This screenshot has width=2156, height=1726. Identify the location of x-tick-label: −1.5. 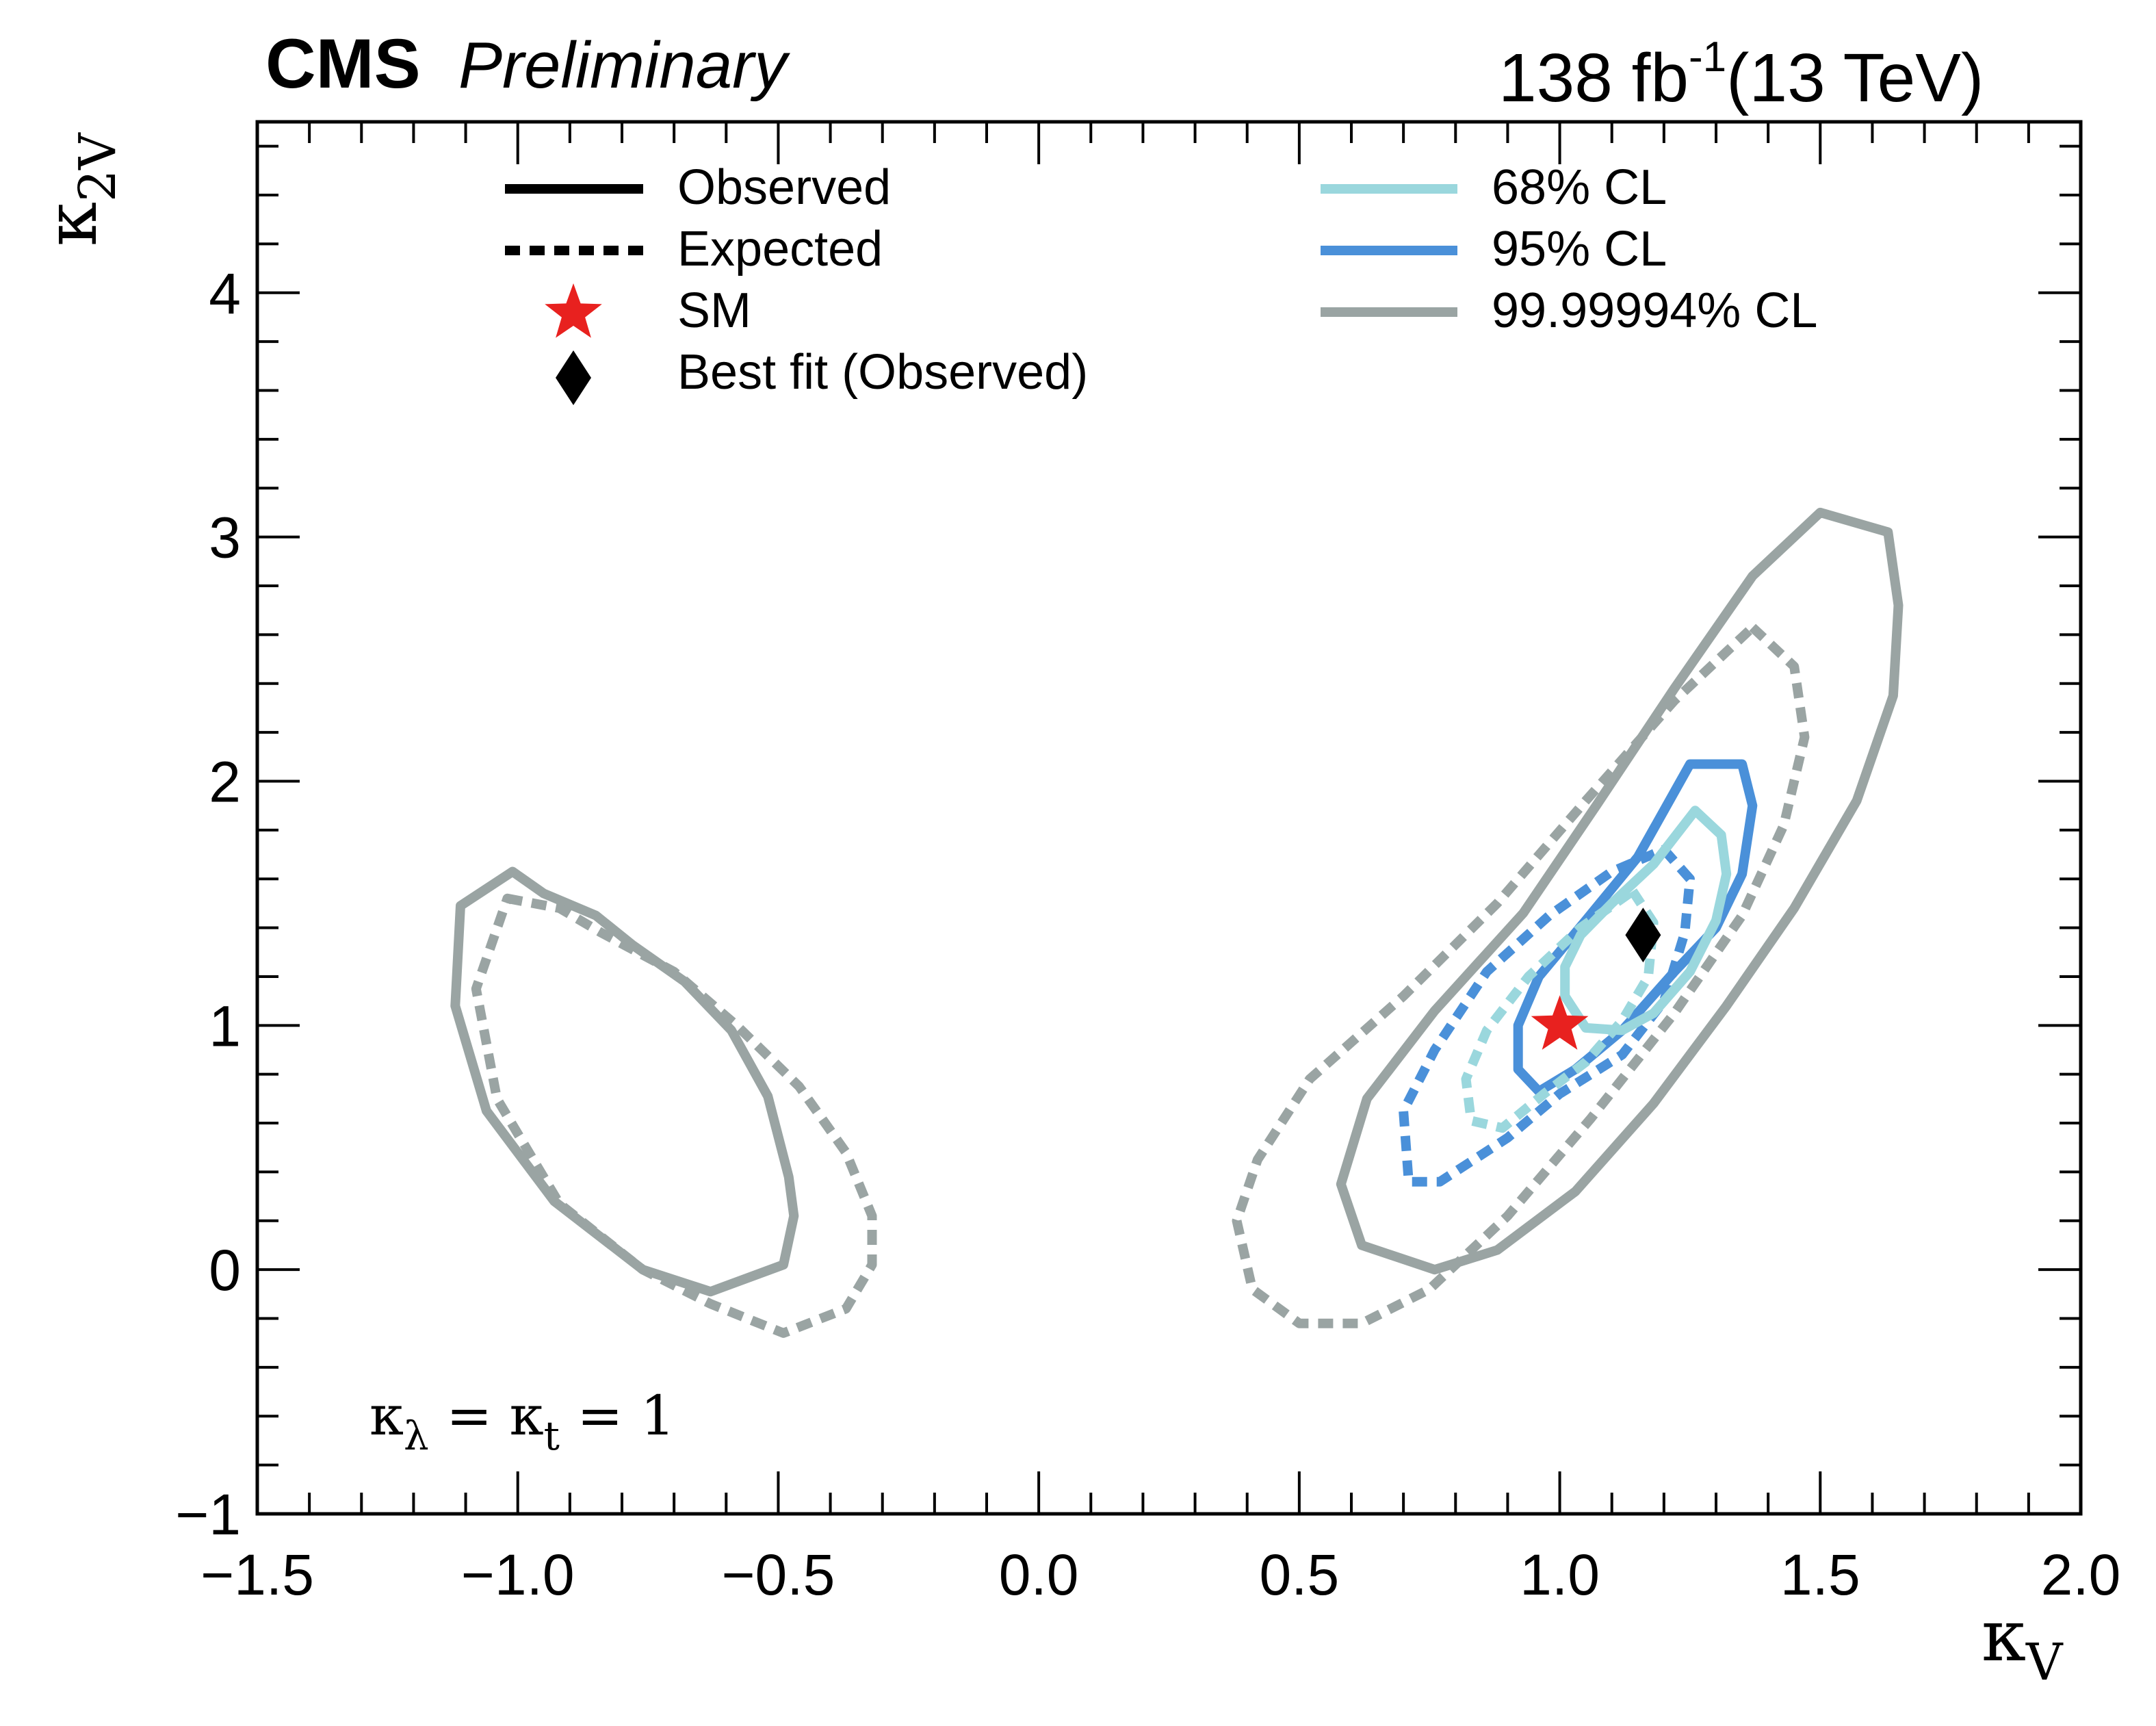
(257, 1575).